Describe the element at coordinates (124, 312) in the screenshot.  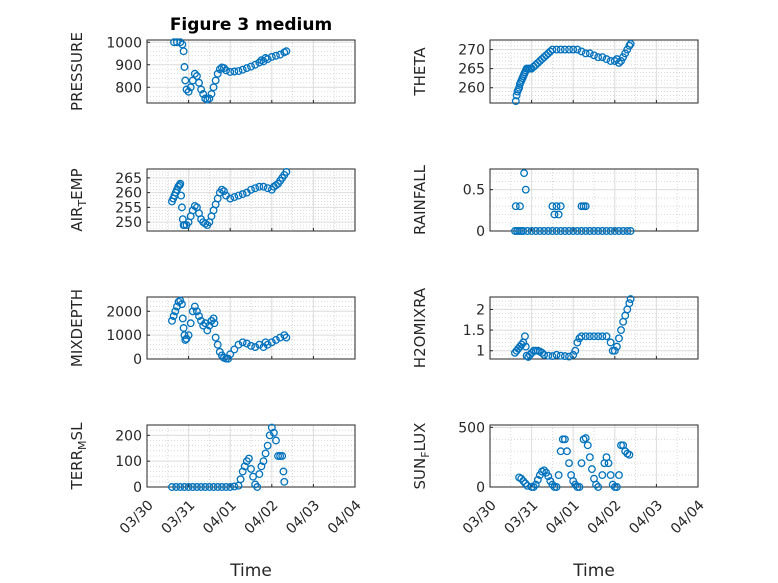
I see `y-tick-label: 2000` at that location.